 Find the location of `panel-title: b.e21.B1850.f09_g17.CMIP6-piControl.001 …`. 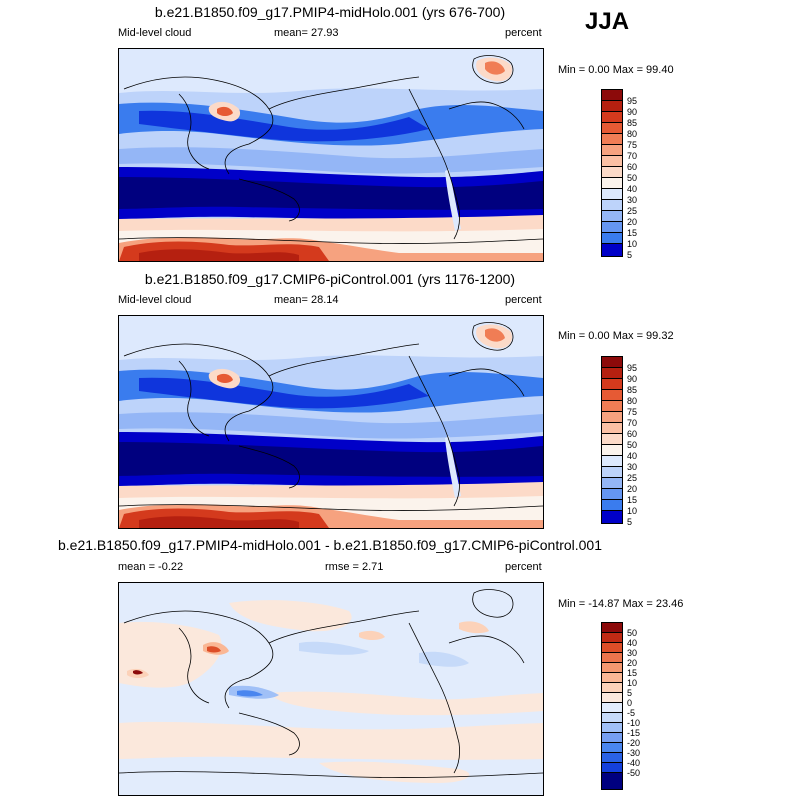

panel-title: b.e21.B1850.f09_g17.CMIP6-piControl.001 … is located at coordinates (330, 279).